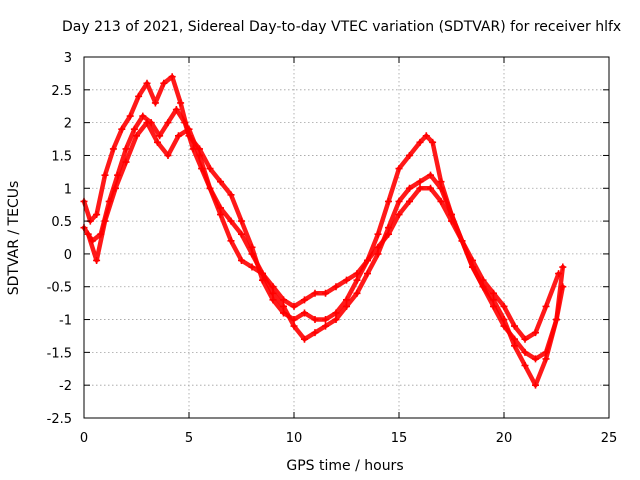 The image size is (640, 480). I want to click on y-tick-label: 0, so click(68, 255).